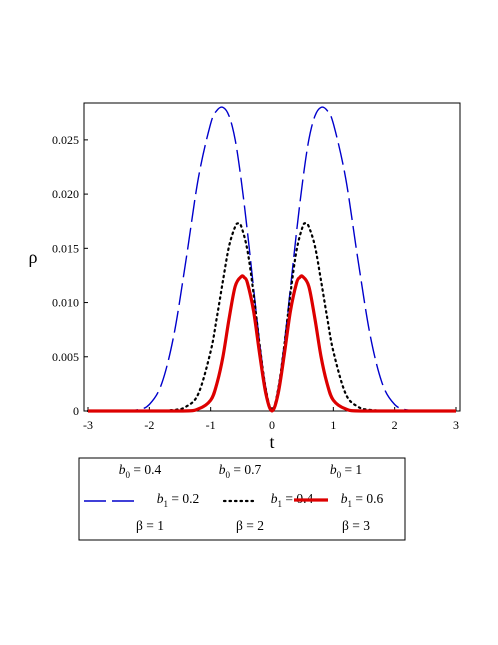 The image size is (498, 645). Describe the element at coordinates (88, 425) in the screenshot. I see `x-tick-label: -3` at that location.